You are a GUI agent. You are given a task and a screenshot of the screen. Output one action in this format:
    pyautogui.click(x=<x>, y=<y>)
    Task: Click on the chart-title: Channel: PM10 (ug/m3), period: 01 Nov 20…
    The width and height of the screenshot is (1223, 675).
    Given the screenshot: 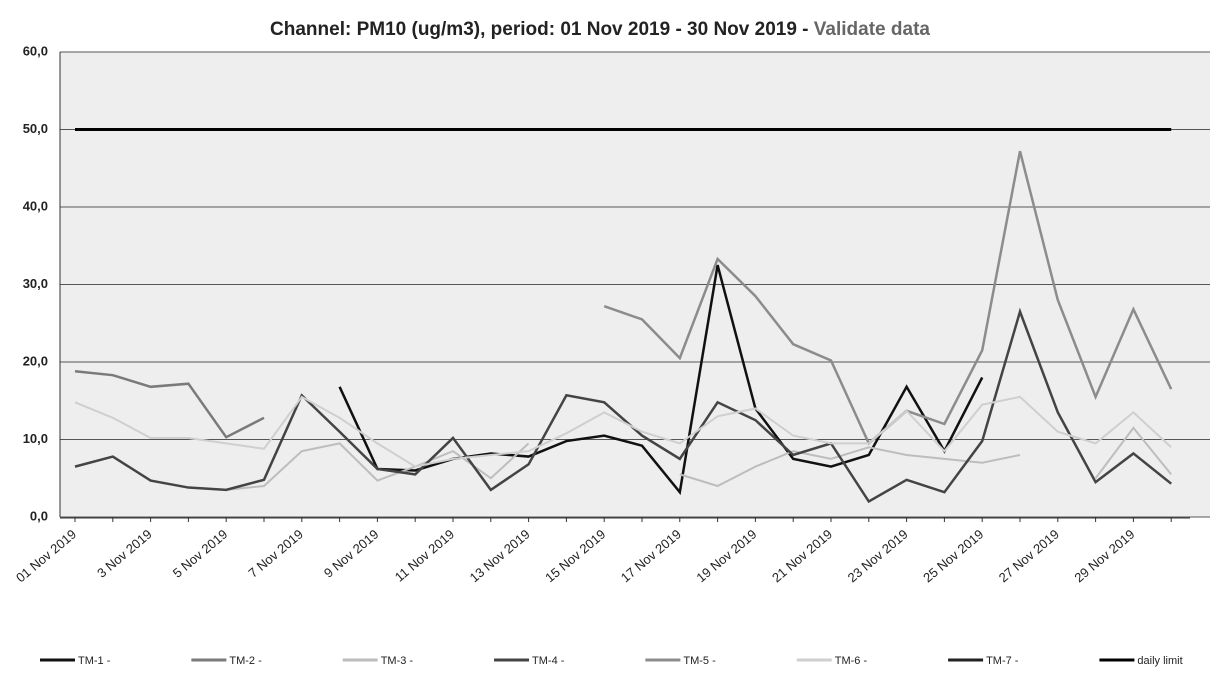 What is the action you would take?
    pyautogui.click(x=600, y=29)
    